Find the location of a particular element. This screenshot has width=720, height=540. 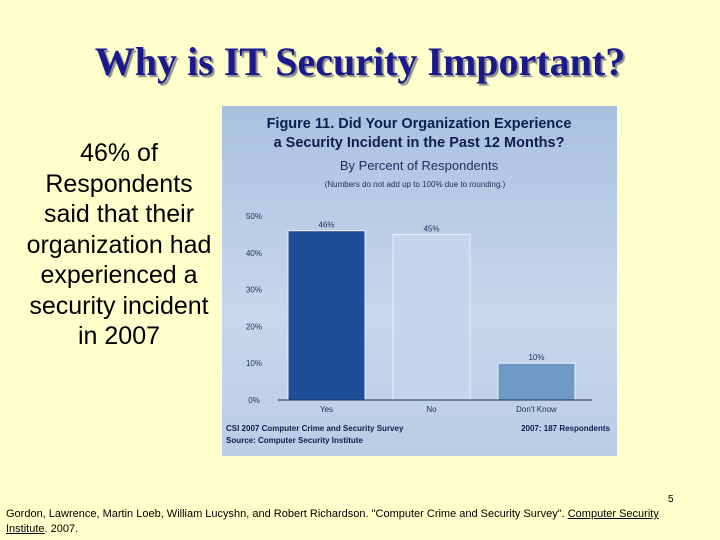

x-category-label: Don't Know is located at coordinates (536, 409).